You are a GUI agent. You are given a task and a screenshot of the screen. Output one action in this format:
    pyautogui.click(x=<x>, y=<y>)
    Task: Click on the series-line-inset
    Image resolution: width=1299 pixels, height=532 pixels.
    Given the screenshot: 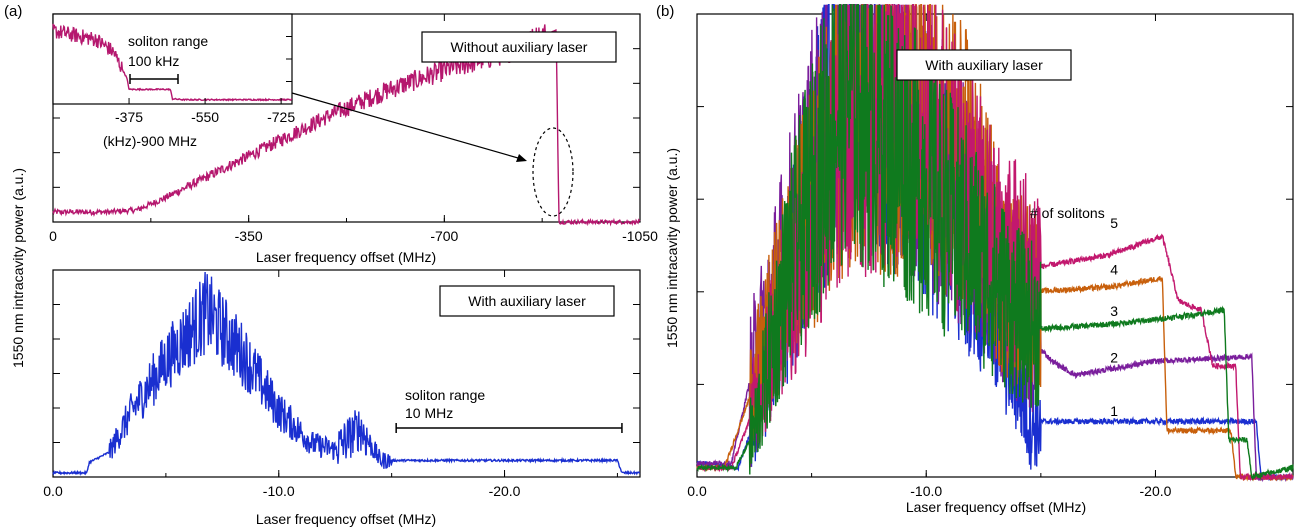 What is the action you would take?
    pyautogui.click(x=172, y=62)
    